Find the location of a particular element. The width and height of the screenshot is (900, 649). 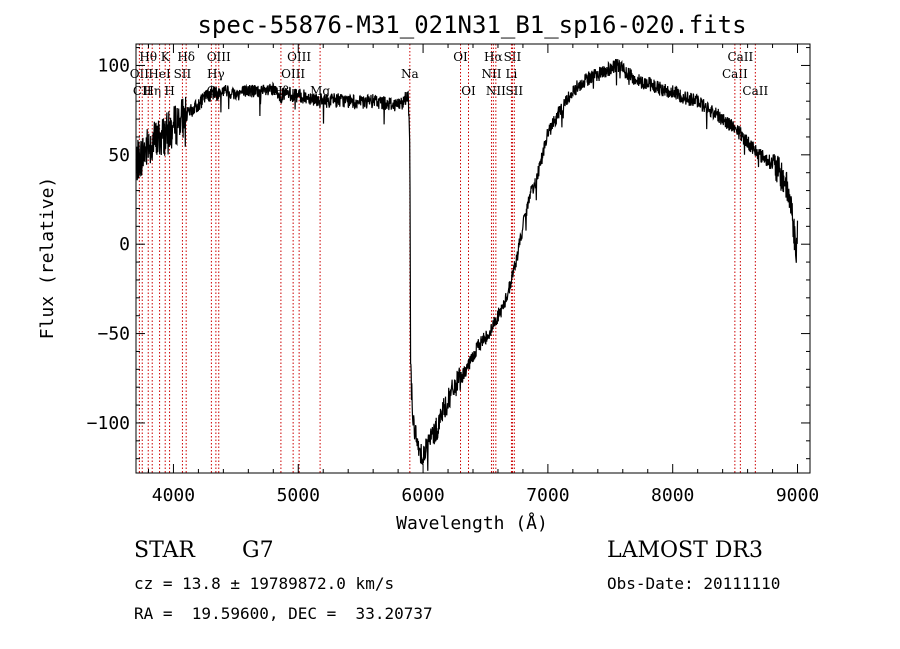

y-tick-label: 50 is located at coordinates (119, 155).